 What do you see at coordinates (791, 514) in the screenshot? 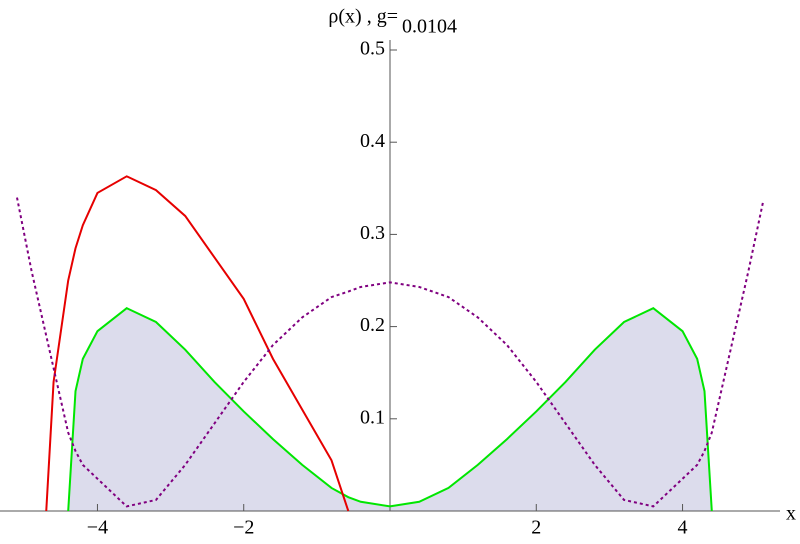
I see `x-axis-label: x` at bounding box center [791, 514].